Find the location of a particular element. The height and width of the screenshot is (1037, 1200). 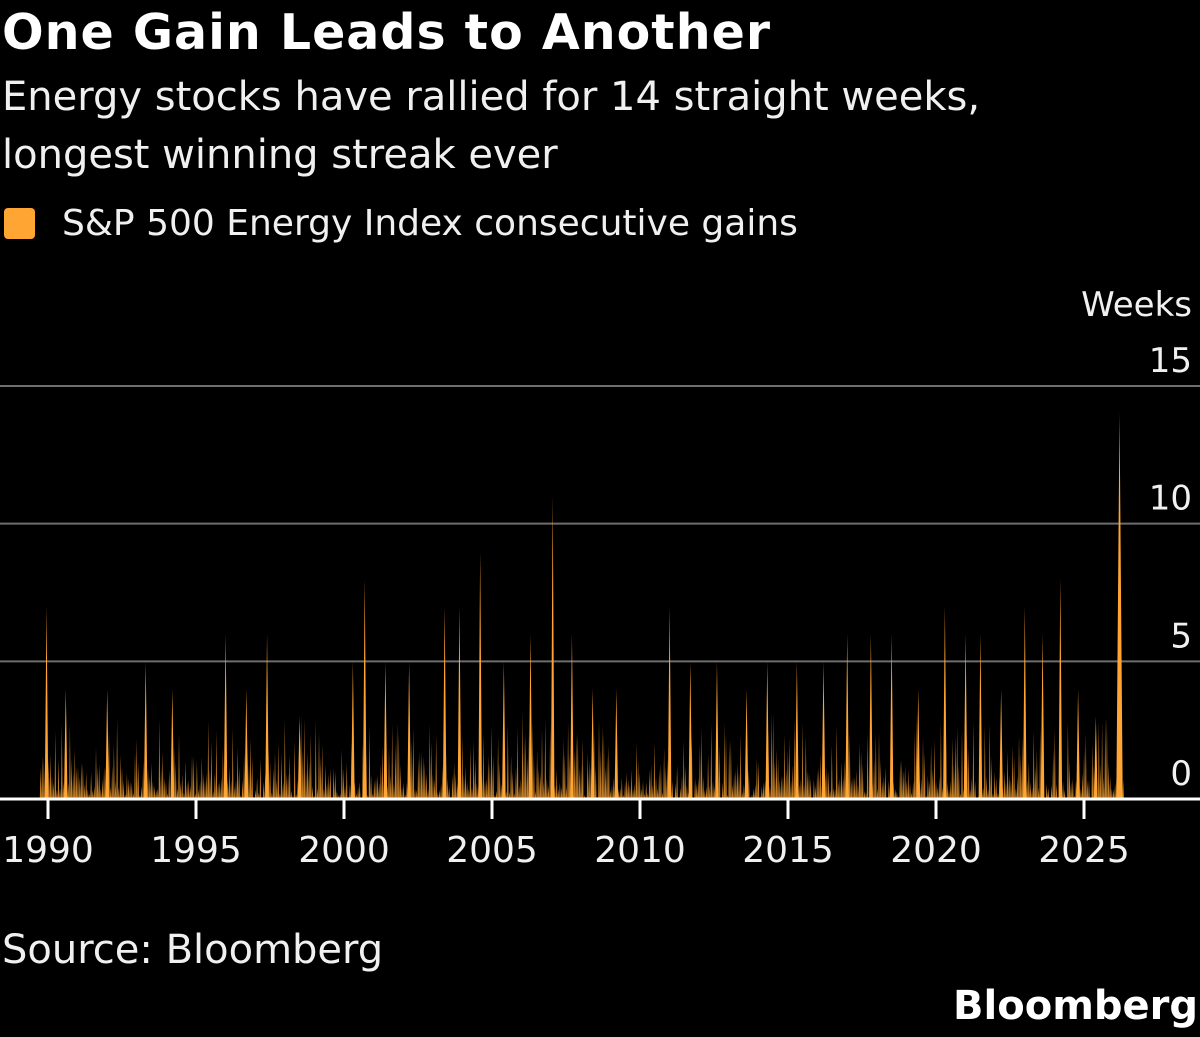

chart-title: One Gain Leads to Another is located at coordinates (386, 32).